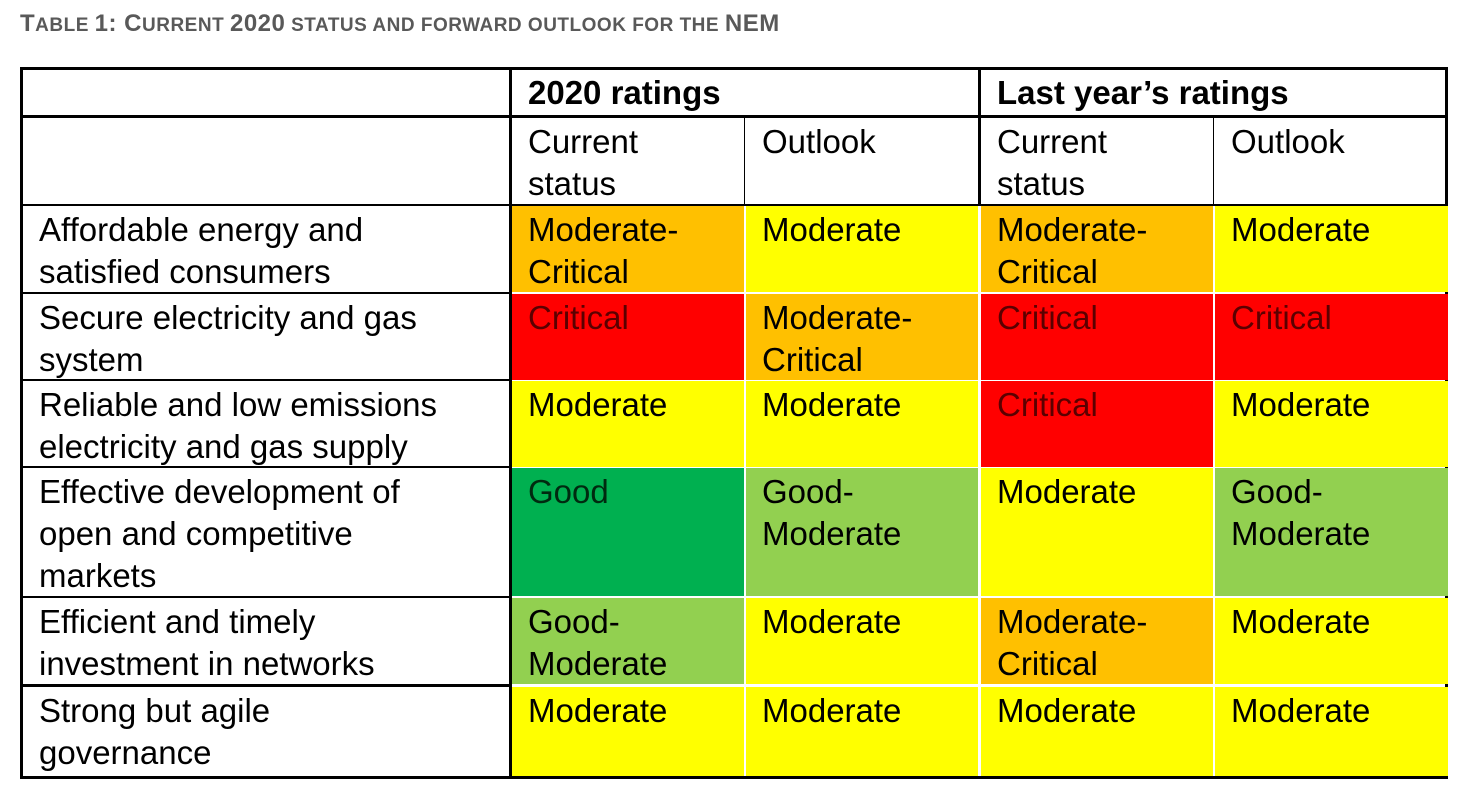 The image size is (1476, 795). Describe the element at coordinates (228, 338) in the screenshot. I see `row-label-secure-system: Secure electricity and gas system` at that location.